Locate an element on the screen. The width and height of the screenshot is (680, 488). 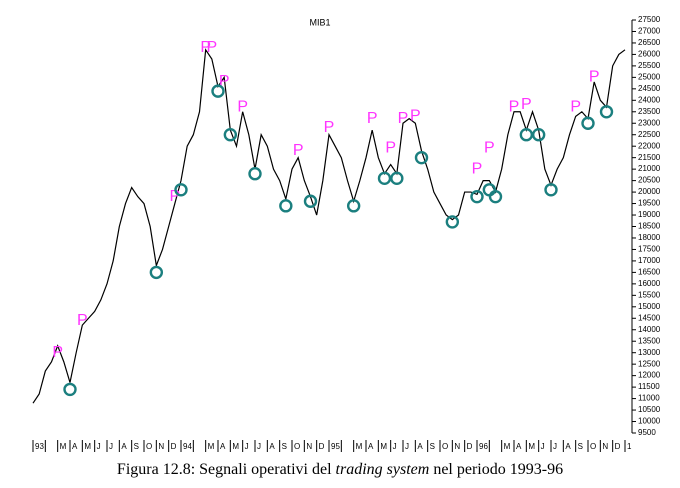
y-tick-label: 25000 is located at coordinates (649, 76).